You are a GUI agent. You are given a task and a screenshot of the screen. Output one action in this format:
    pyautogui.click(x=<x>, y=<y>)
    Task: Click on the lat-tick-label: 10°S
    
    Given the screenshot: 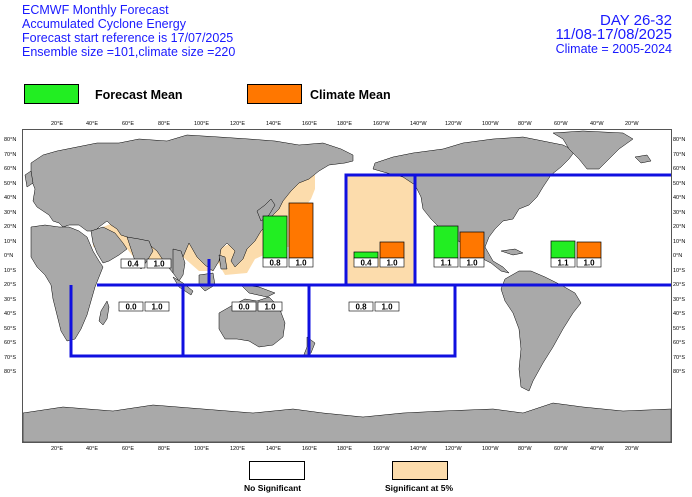 What is the action you would take?
    pyautogui.click(x=679, y=270)
    